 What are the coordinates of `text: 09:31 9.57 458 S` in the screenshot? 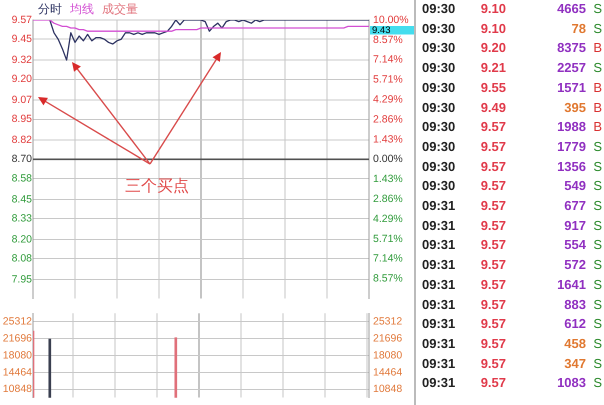 It's located at (512, 343).